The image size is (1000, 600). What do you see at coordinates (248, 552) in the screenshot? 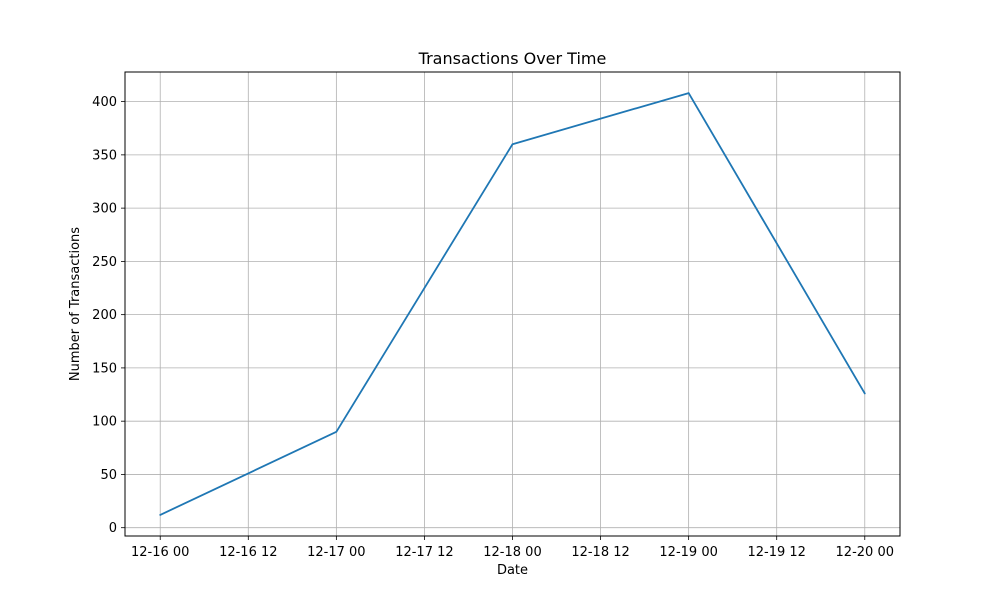
I see `x-tick-label: 12-16 12` at bounding box center [248, 552].